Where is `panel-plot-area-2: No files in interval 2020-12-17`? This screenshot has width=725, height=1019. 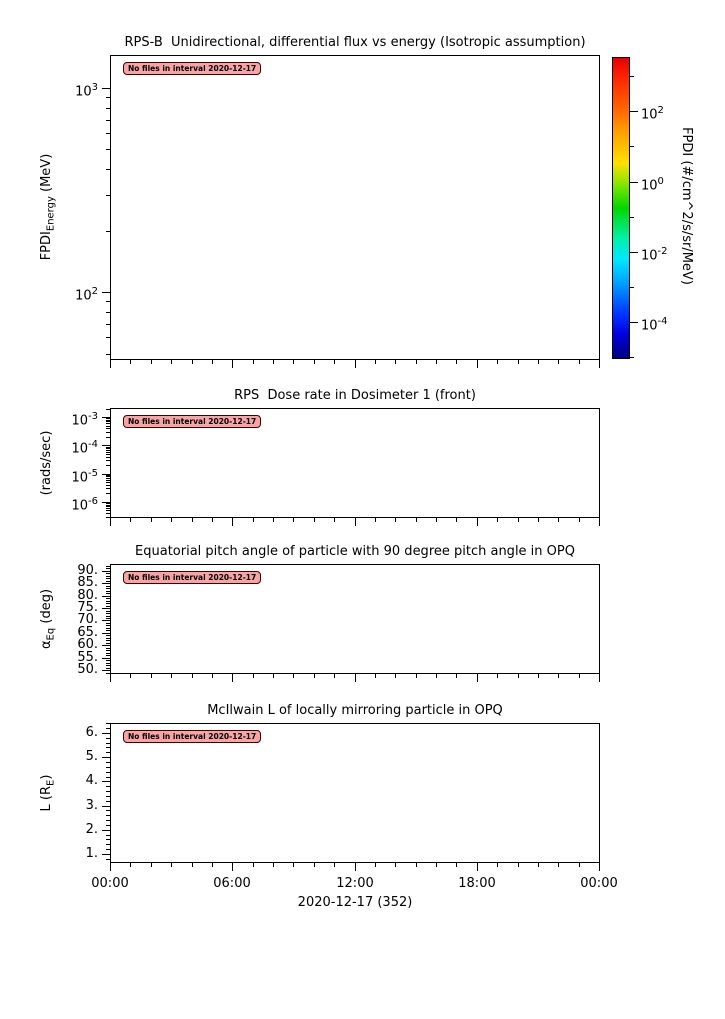 panel-plot-area-2: No files in interval 2020-12-17 is located at coordinates (355, 463).